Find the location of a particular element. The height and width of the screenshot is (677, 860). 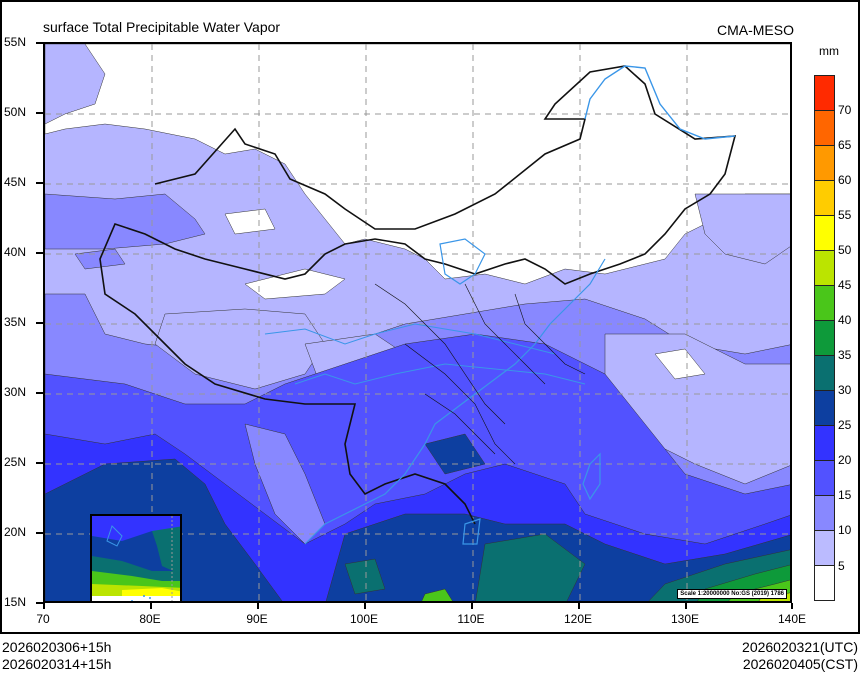

lat-label: 30N is located at coordinates (15, 392).